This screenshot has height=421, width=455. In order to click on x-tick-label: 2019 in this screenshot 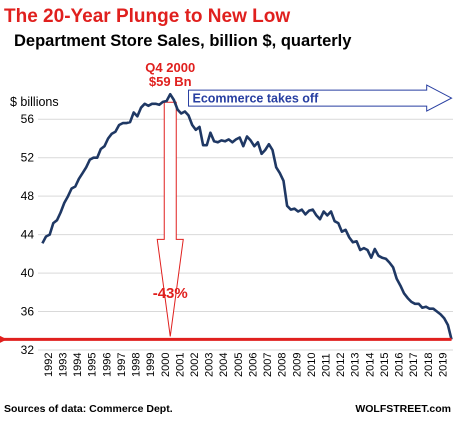, I will do `click(443, 365)`.